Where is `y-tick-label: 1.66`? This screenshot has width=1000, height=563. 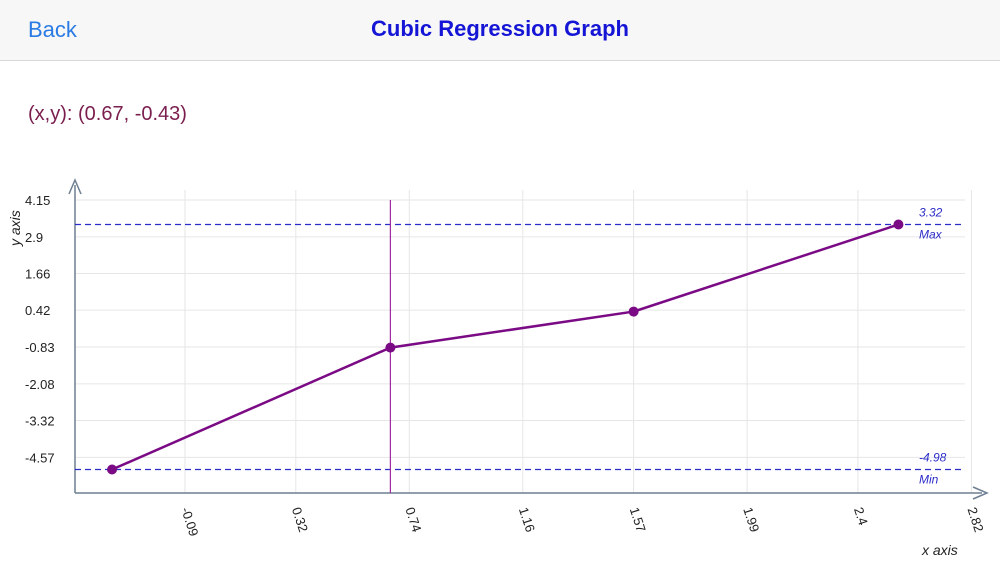 y-tick-label: 1.66 is located at coordinates (37, 274).